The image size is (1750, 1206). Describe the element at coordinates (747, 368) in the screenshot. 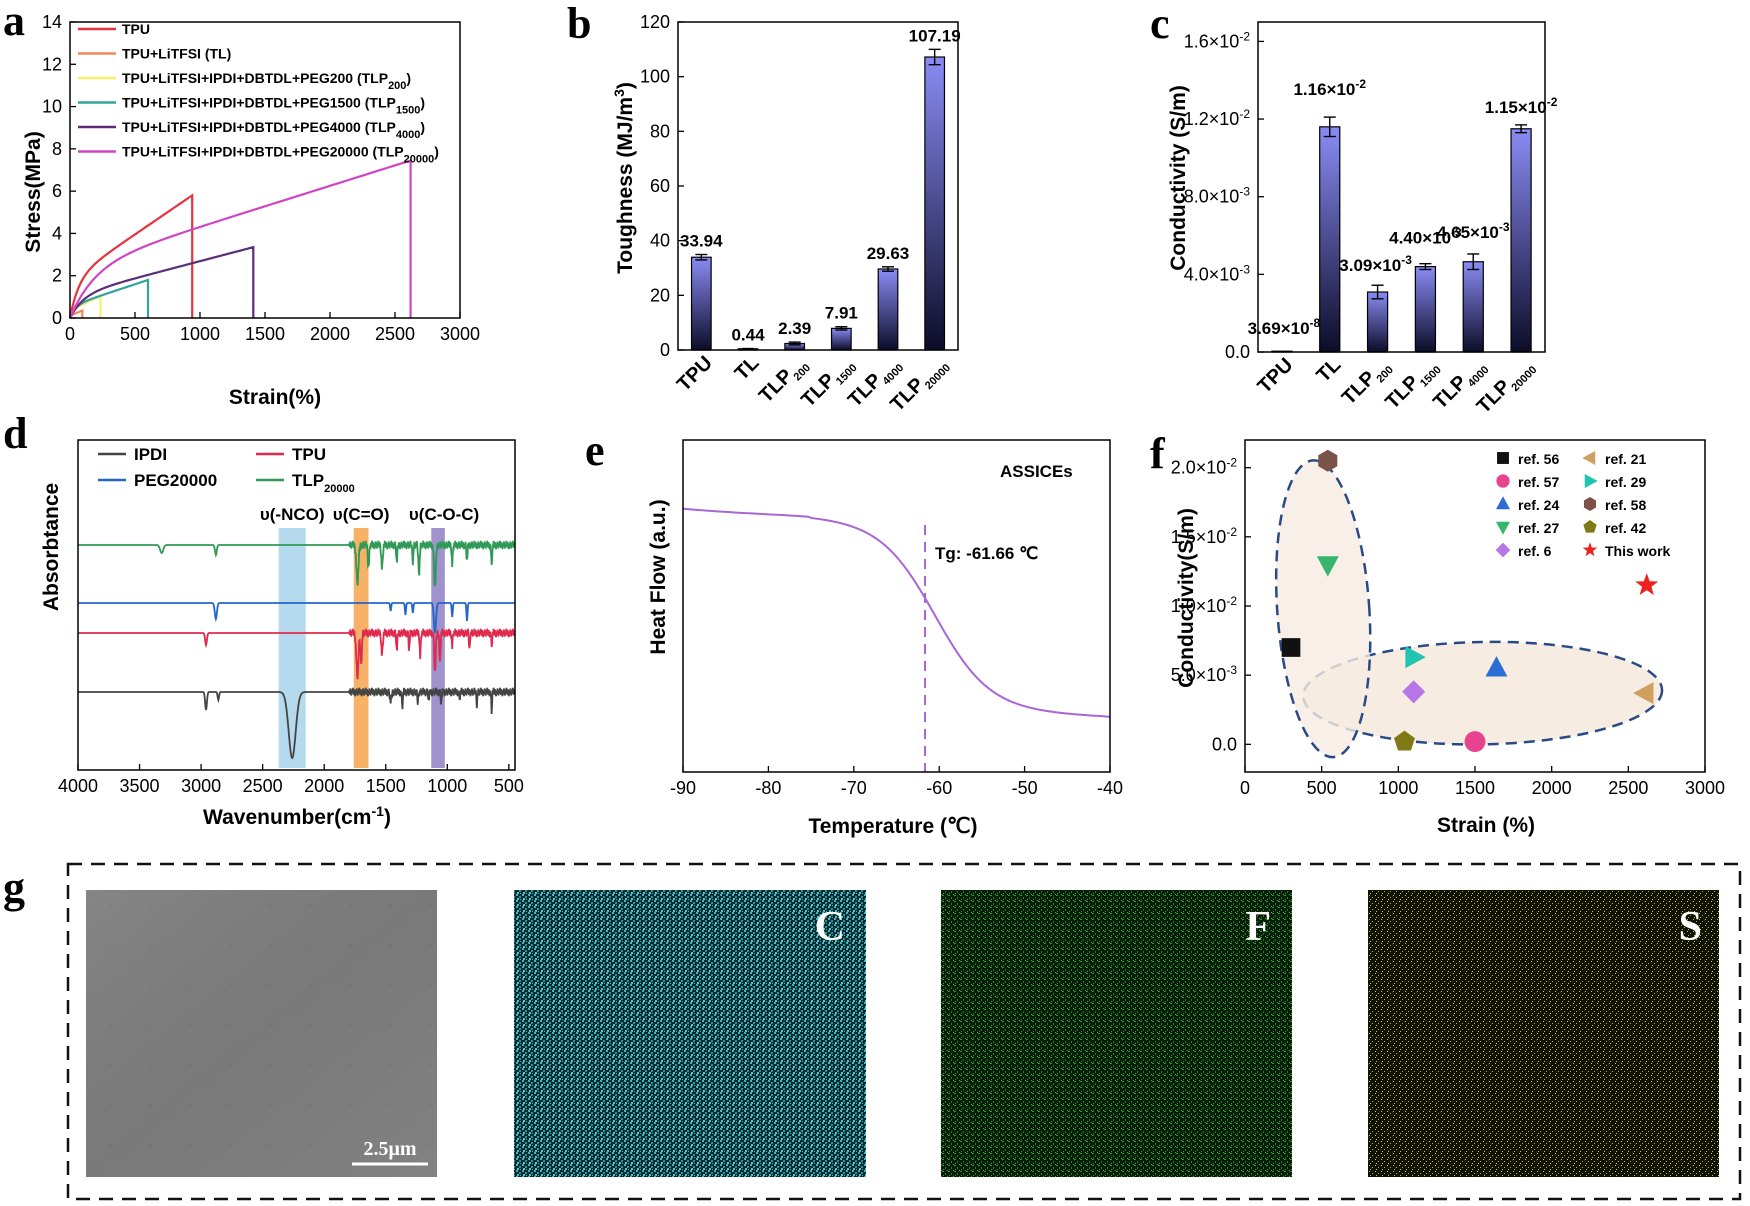

I see `panel-b-category-label-main: TL` at that location.